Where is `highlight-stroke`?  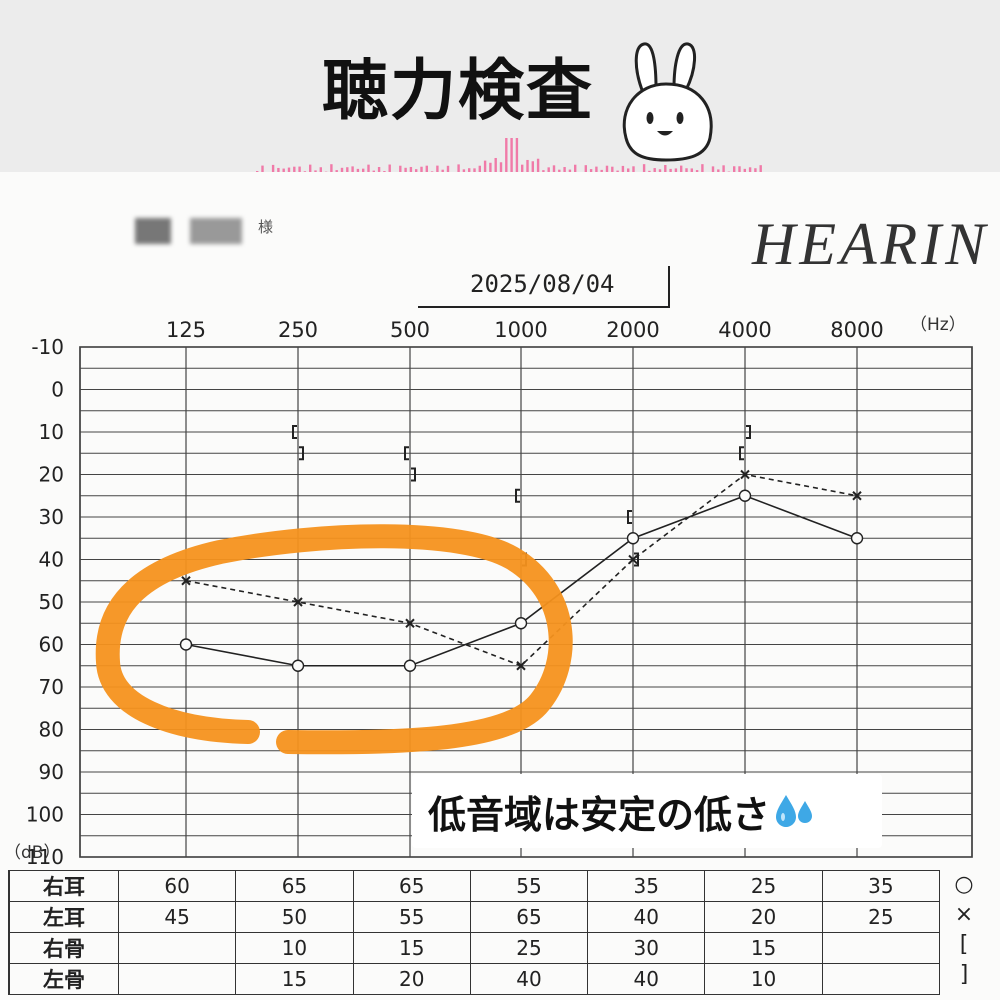 highlight-stroke is located at coordinates (334, 639).